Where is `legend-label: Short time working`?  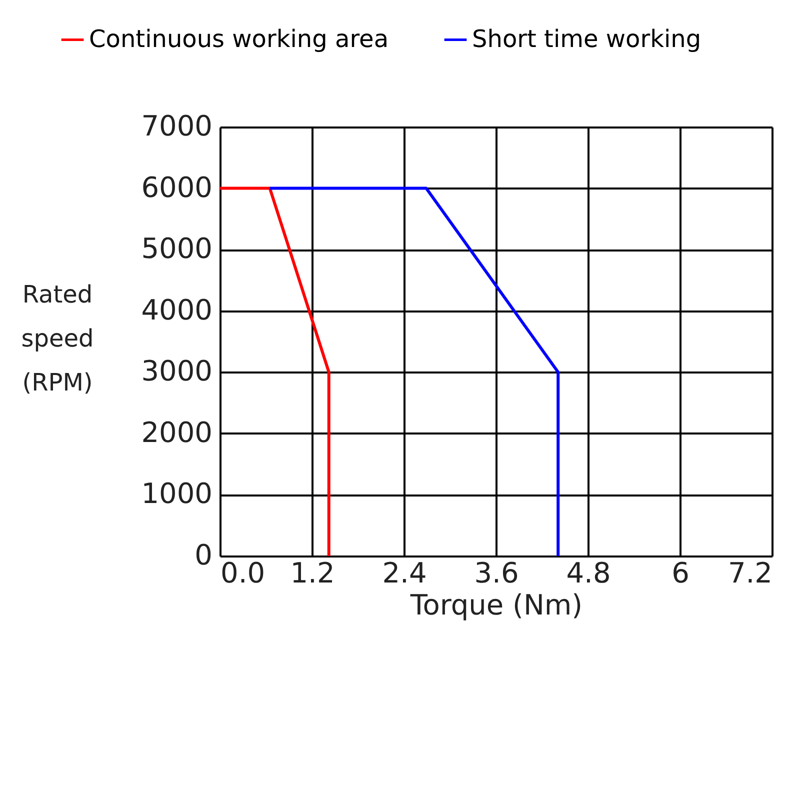
legend-label: Short time working is located at coordinates (587, 38).